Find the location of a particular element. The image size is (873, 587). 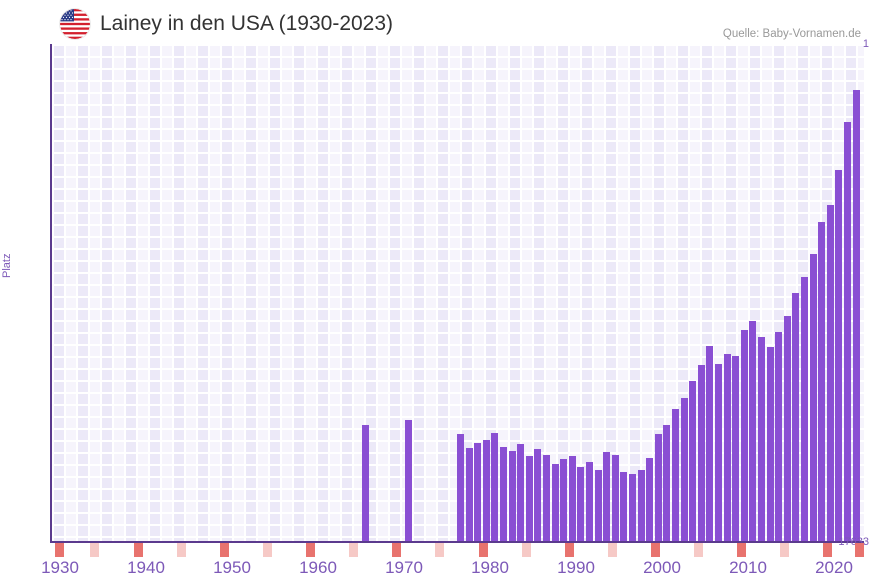

bar-2001 is located at coordinates (666, 483).